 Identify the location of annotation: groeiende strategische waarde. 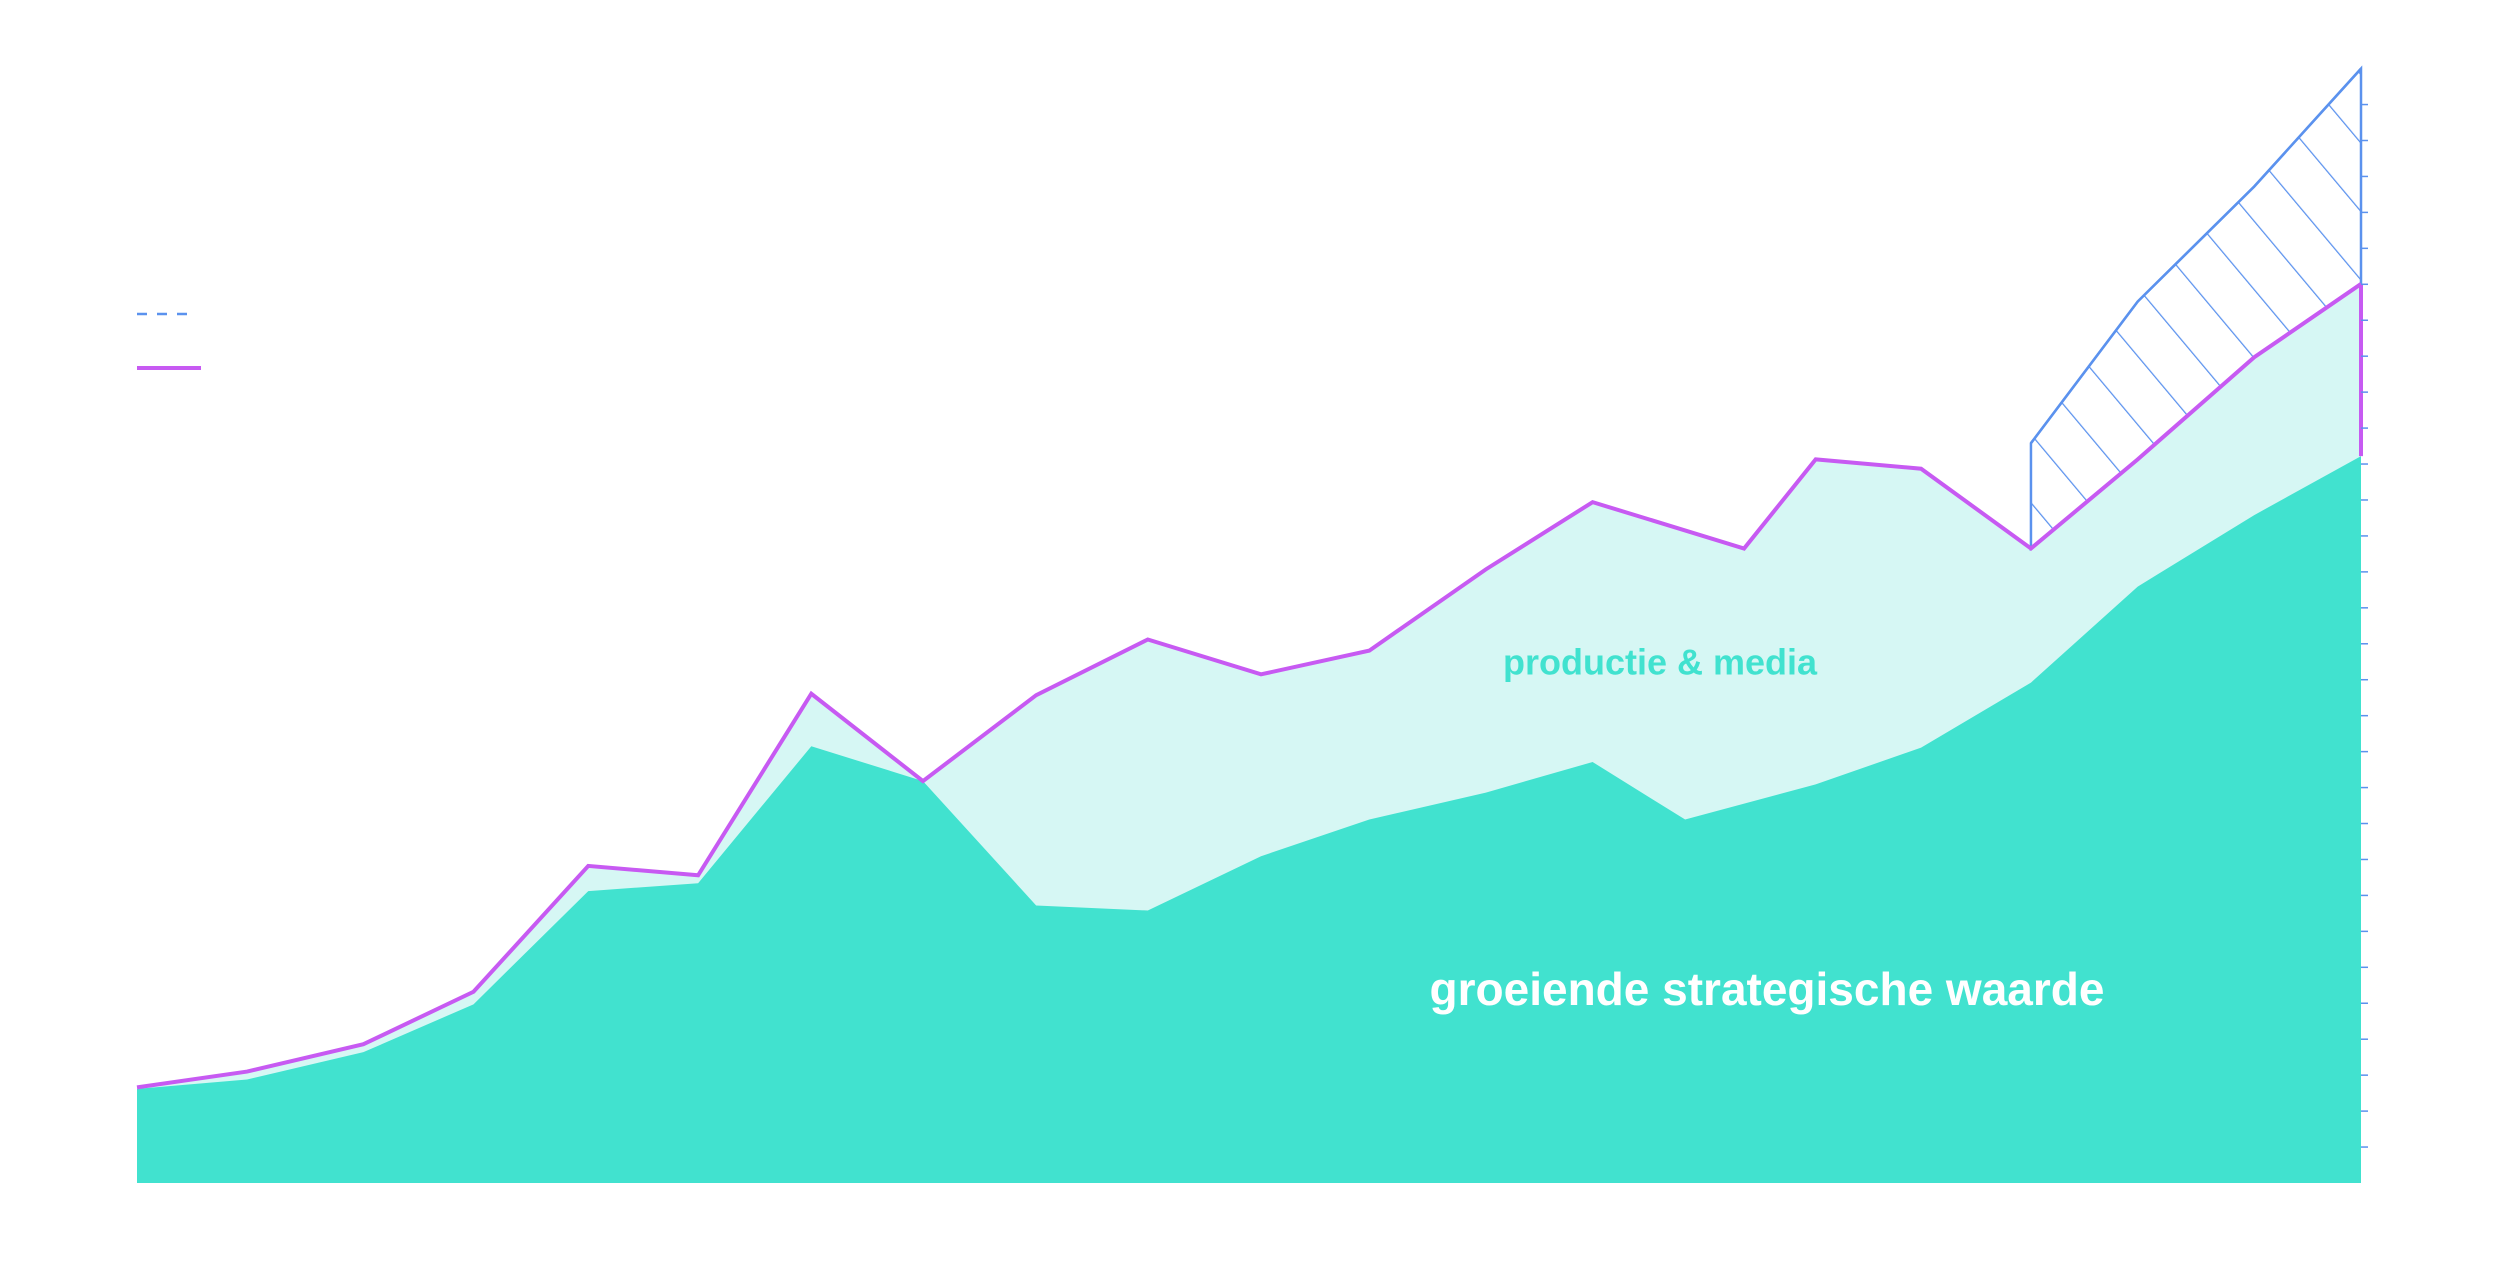
(1767, 989).